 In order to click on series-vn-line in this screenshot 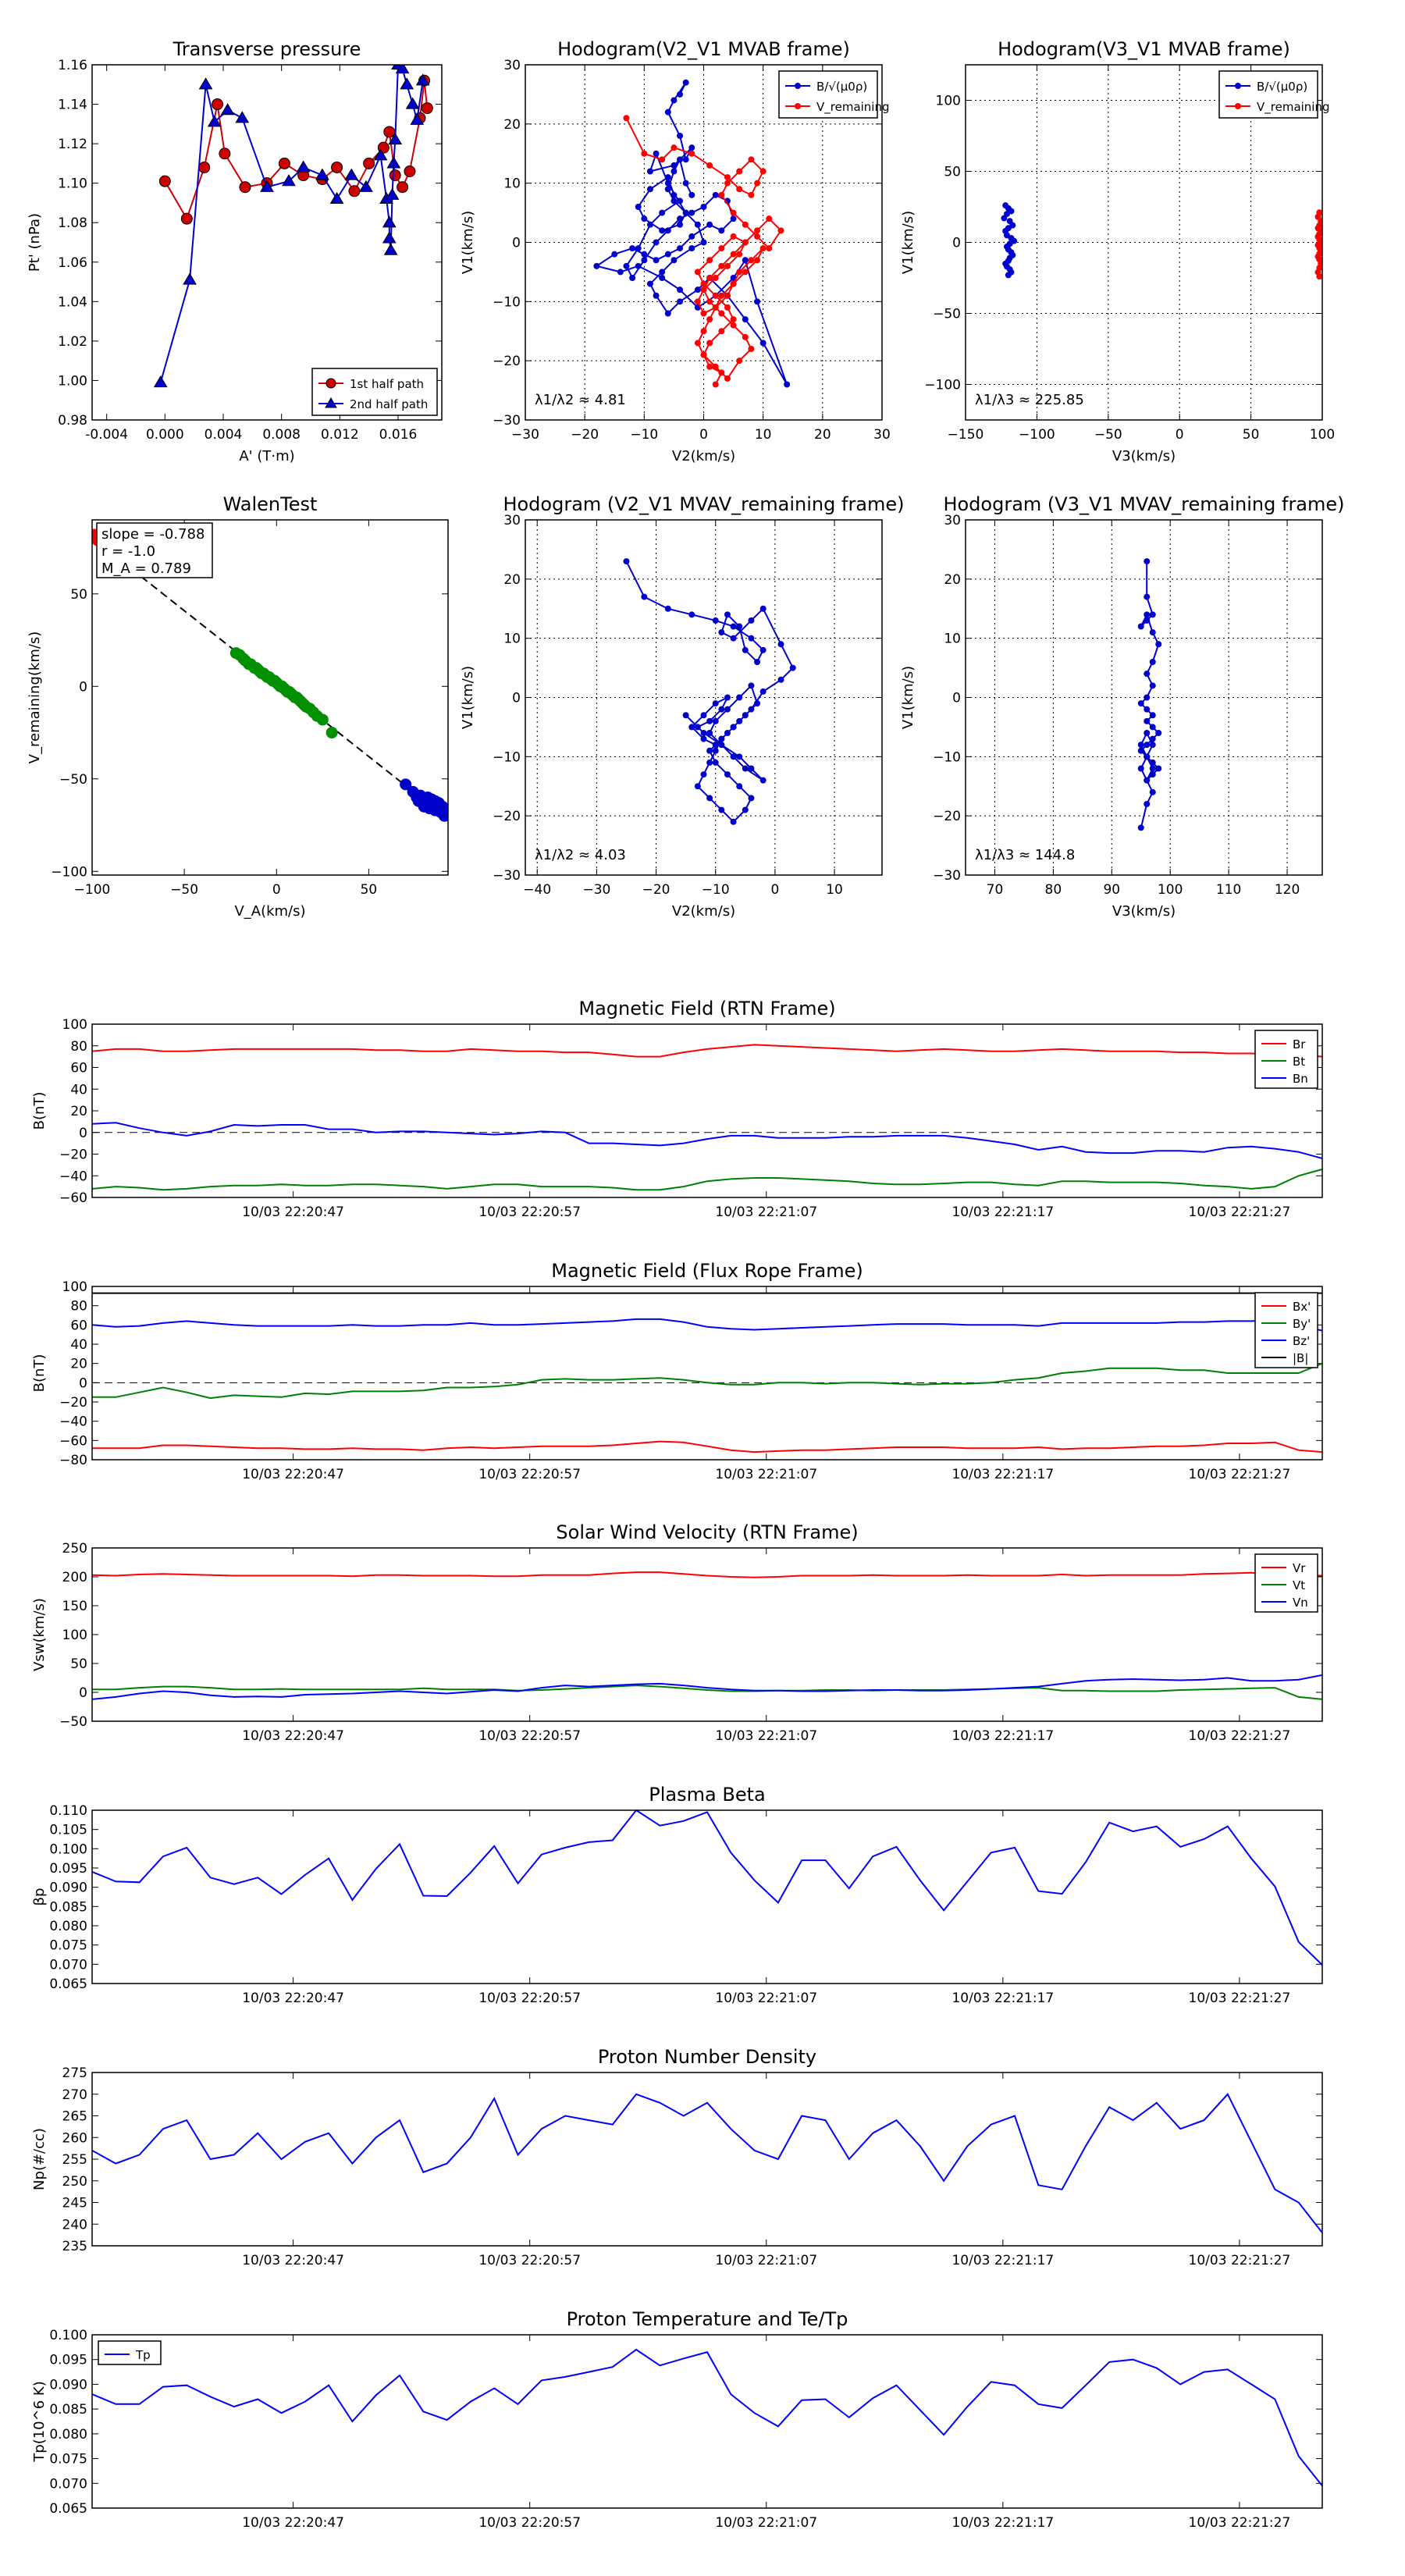, I will do `click(707, 1687)`.